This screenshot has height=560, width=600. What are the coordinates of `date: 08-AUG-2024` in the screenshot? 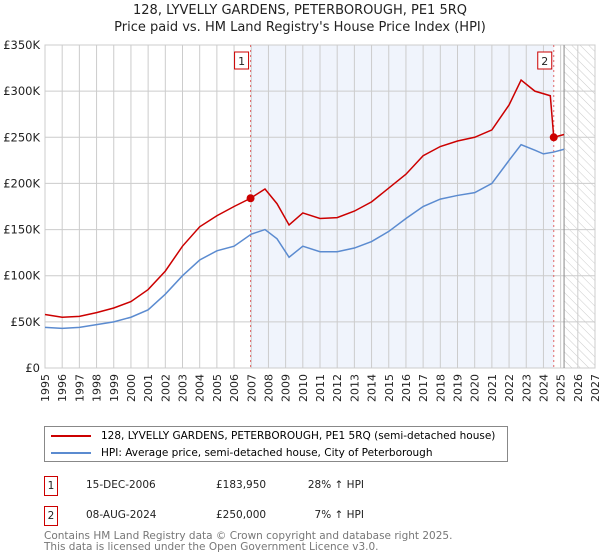 It's located at (121, 515).